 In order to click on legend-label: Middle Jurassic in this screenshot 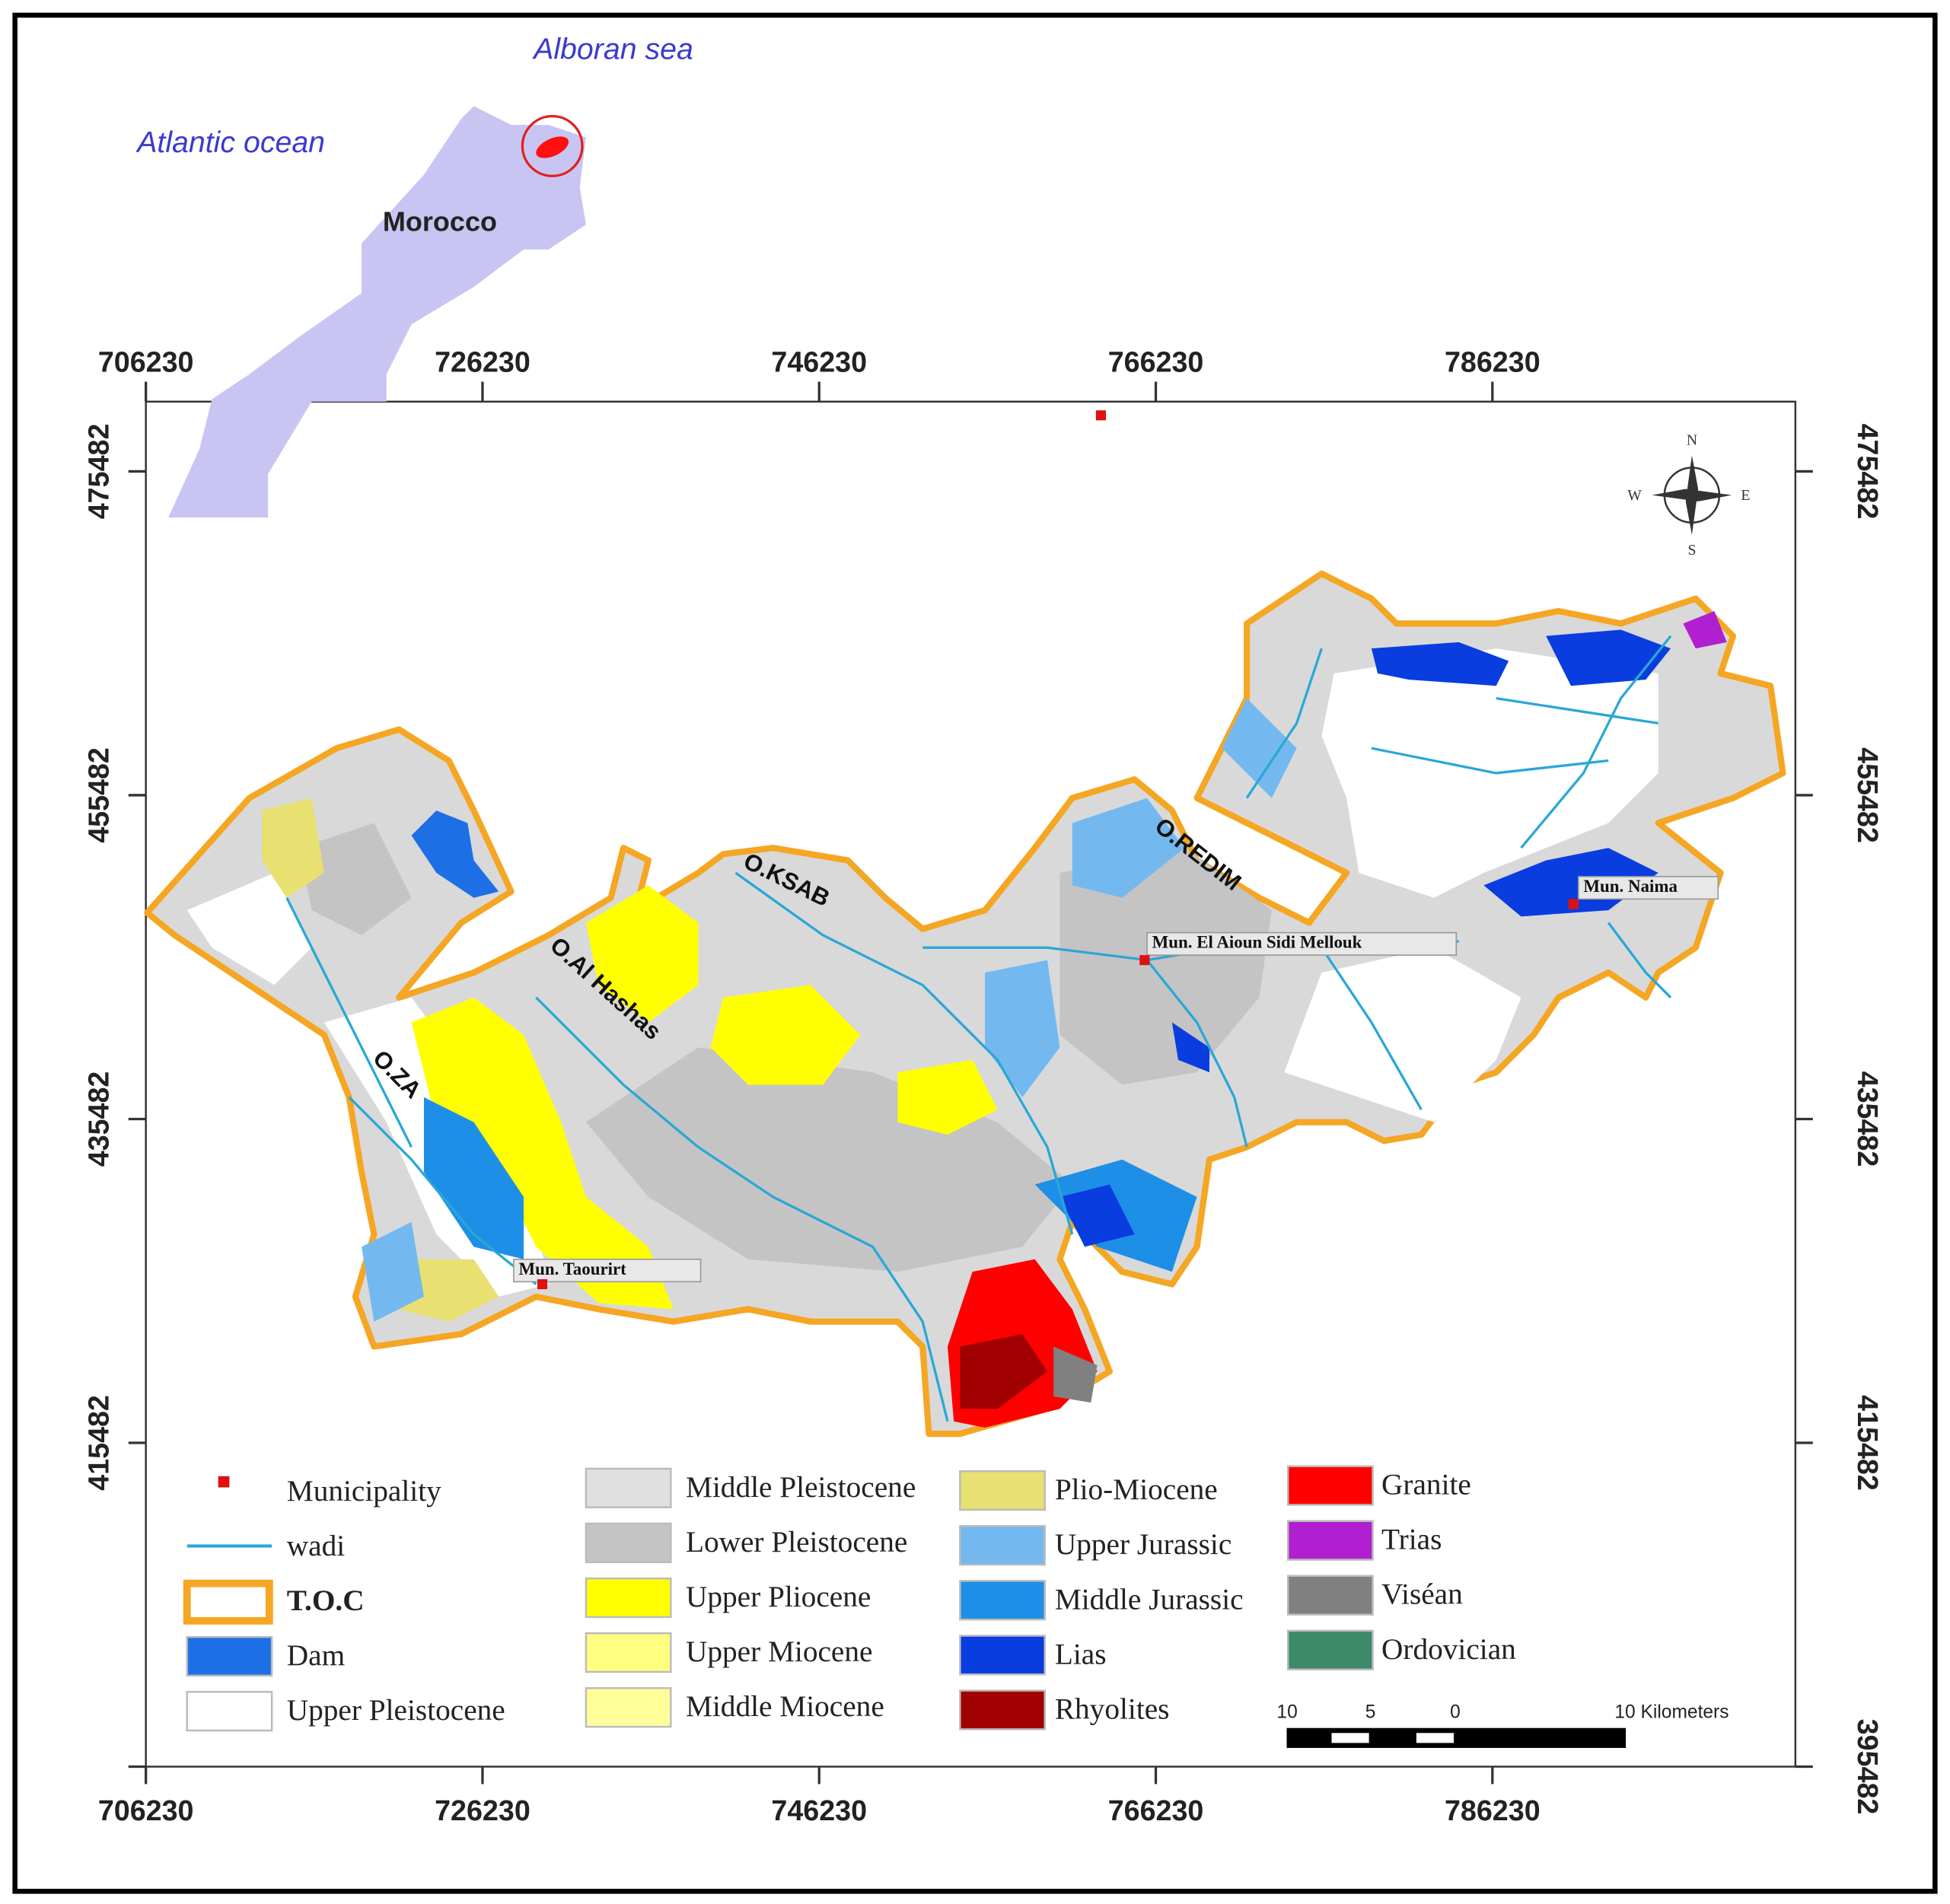, I will do `click(1149, 1599)`.